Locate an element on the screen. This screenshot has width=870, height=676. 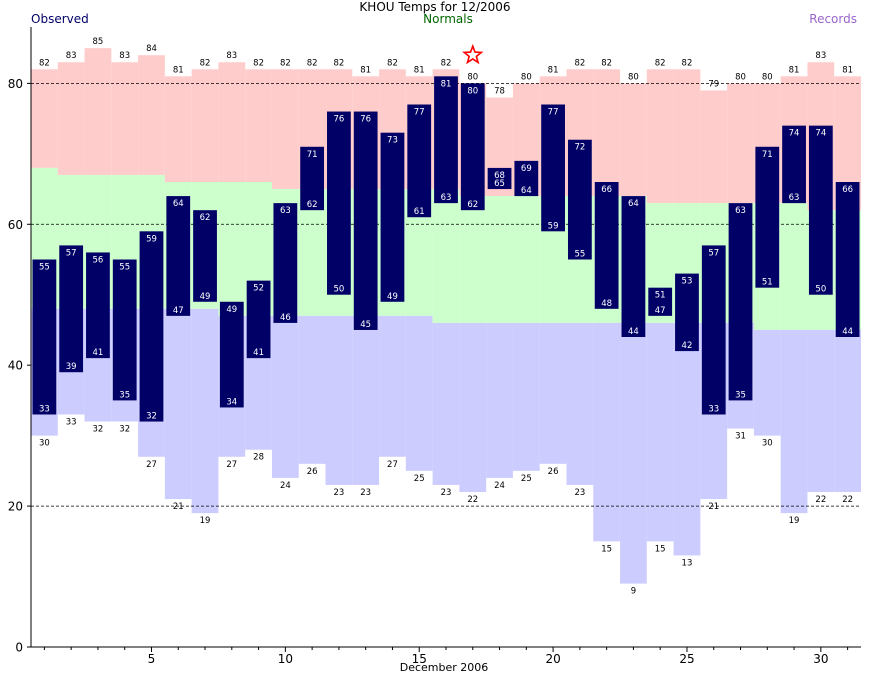
observed-high-label: 76 is located at coordinates (365, 120).